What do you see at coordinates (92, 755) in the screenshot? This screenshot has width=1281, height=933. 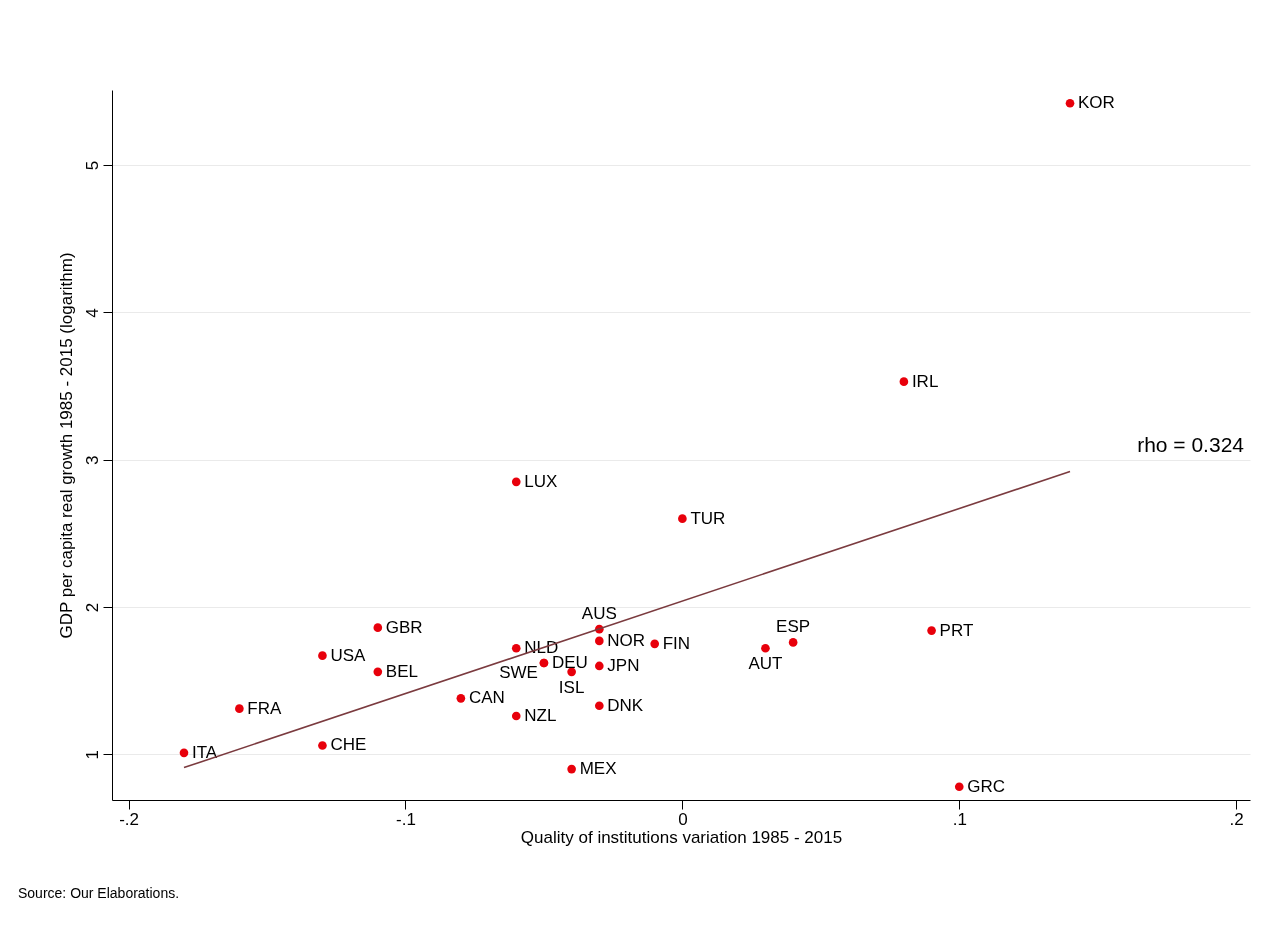 I see `y-tick-label: 1` at bounding box center [92, 755].